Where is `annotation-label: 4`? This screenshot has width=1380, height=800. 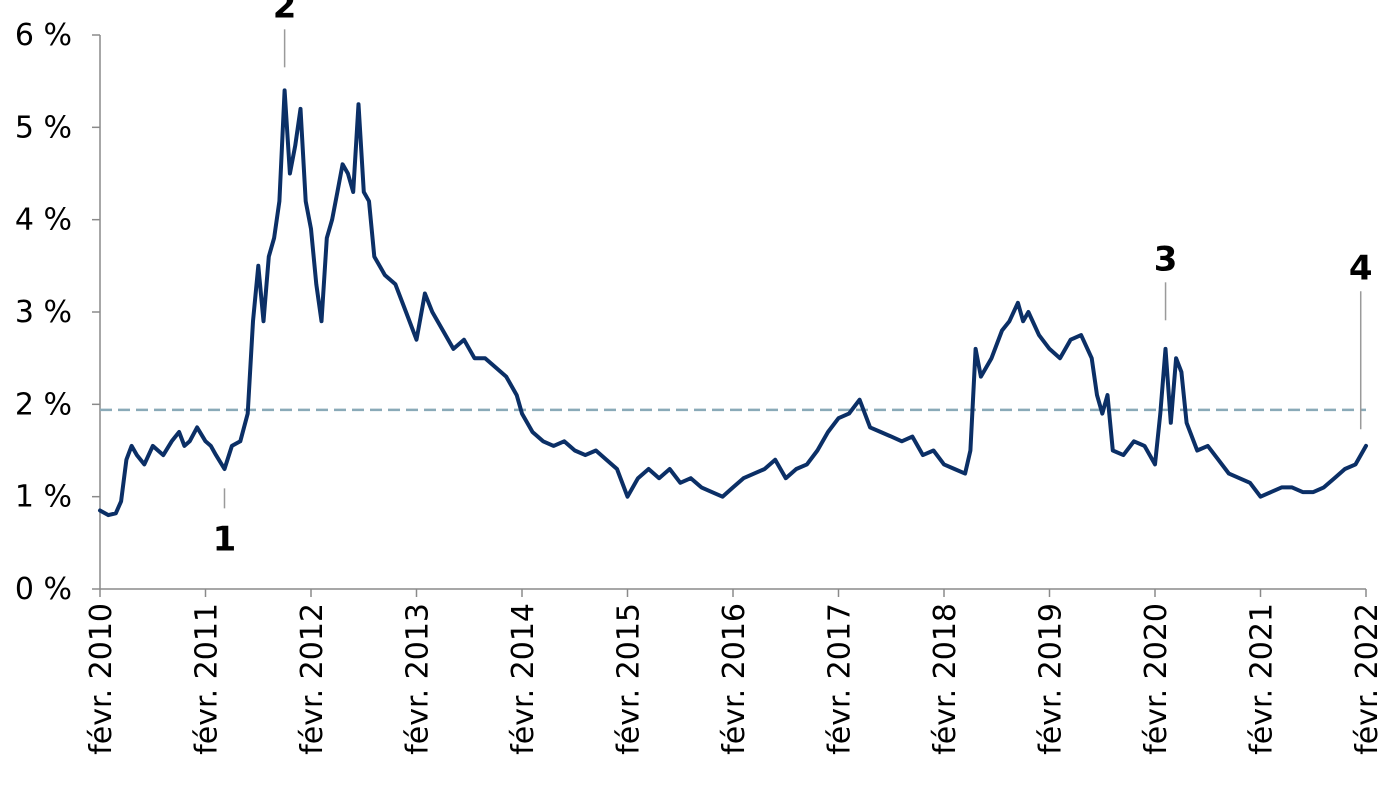
annotation-label: 4 is located at coordinates (1361, 268).